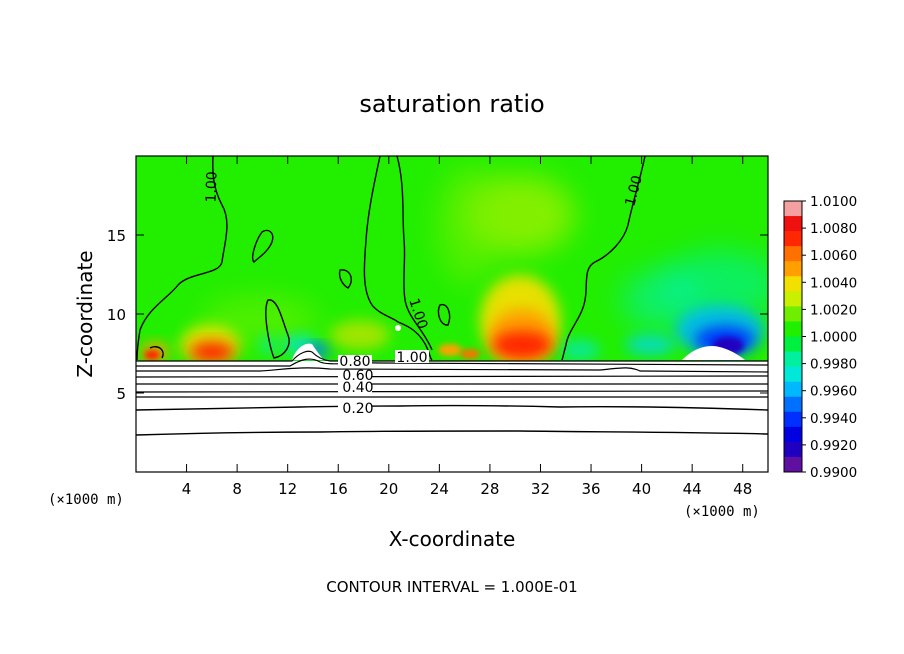 The image size is (904, 654). Describe the element at coordinates (833, 365) in the screenshot. I see `colorbar-label: 0.9980` at that location.